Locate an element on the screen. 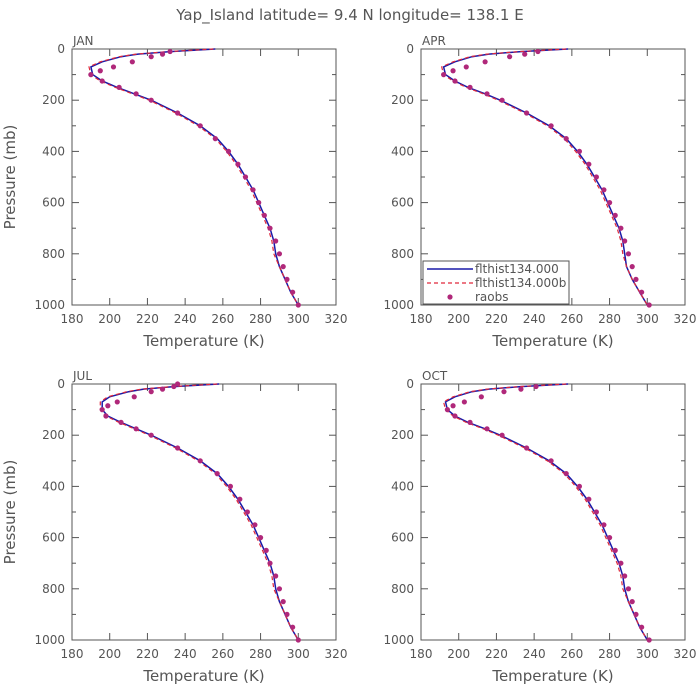  panel-label: OCT is located at coordinates (435, 376).